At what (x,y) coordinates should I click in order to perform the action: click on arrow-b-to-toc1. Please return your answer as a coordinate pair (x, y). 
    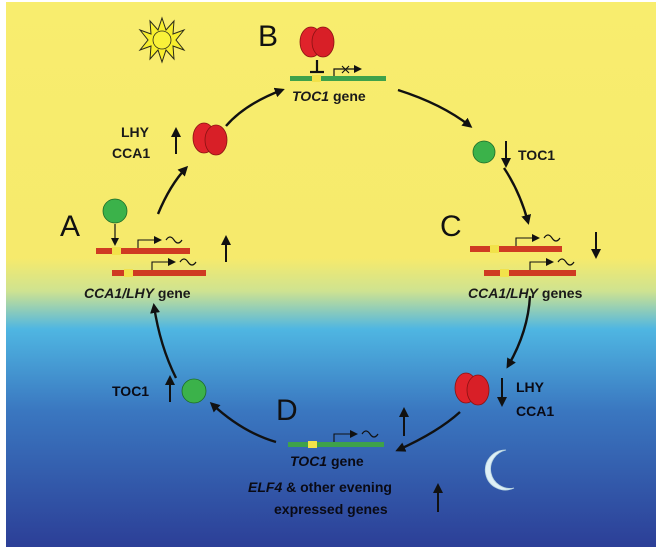
    Looking at the image, I should click on (435, 108).